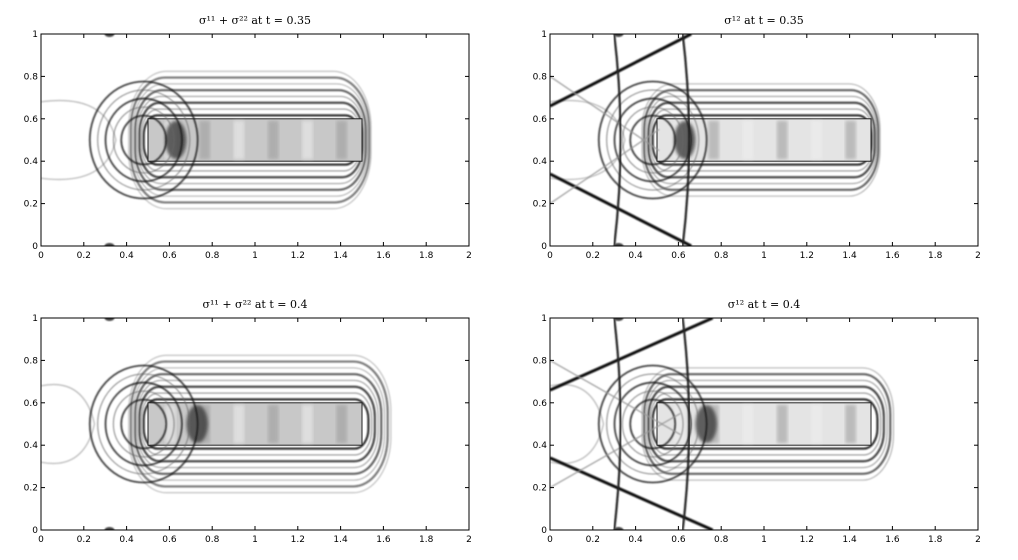  Describe the element at coordinates (176, 140) in the screenshot. I see `front-blob` at that location.